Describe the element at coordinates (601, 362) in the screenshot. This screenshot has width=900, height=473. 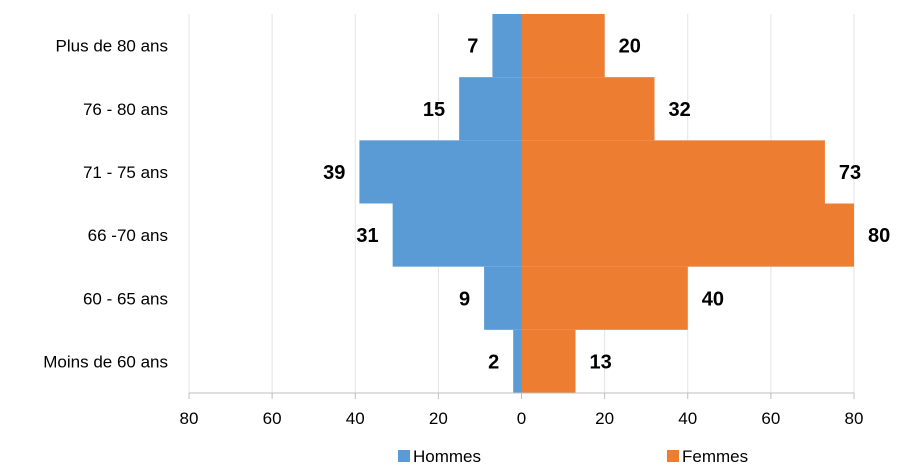
I see `data-label-femmes: 13` at that location.